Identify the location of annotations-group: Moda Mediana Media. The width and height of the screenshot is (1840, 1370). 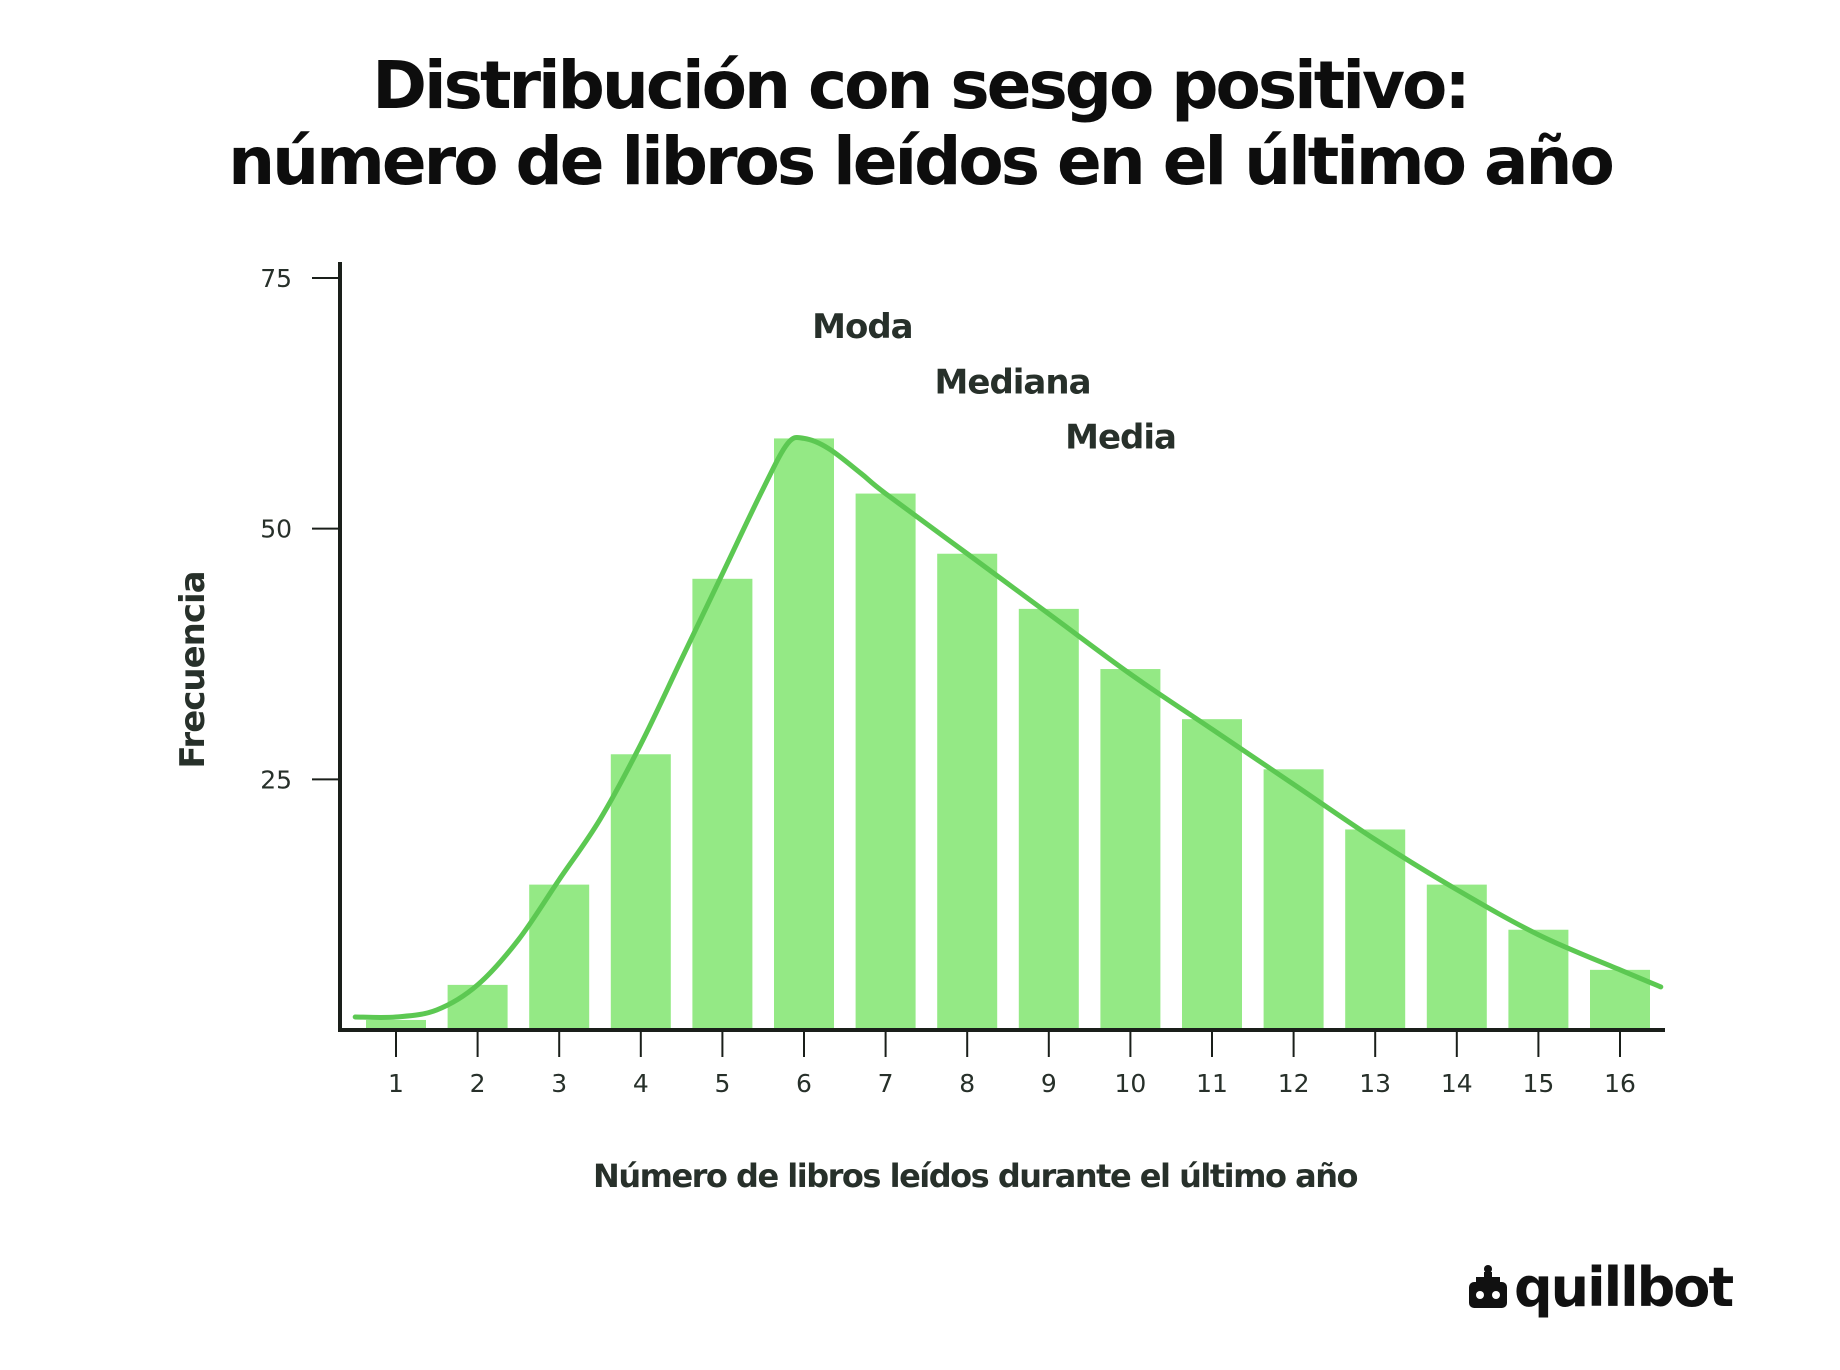
(994, 382).